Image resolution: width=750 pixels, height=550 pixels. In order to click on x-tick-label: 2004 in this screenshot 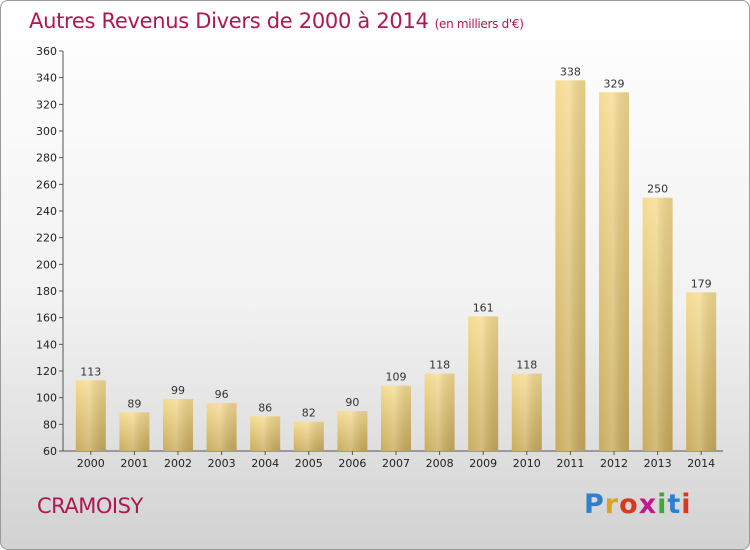, I will do `click(265, 463)`.